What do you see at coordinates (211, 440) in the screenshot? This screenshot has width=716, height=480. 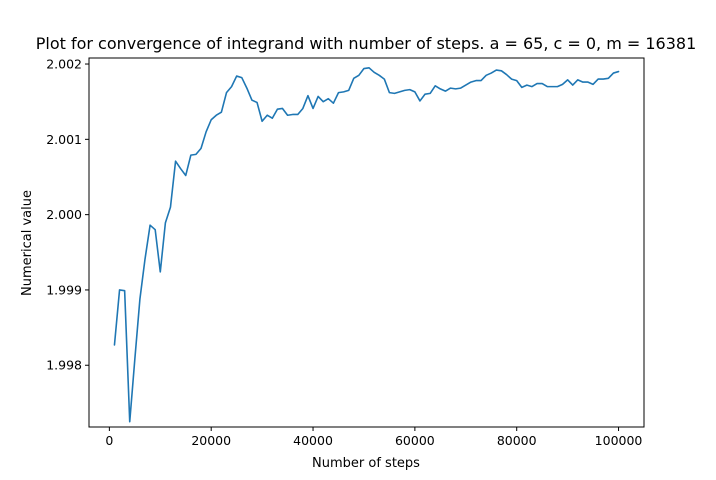 I see `x-tick-label: 20000` at bounding box center [211, 440].